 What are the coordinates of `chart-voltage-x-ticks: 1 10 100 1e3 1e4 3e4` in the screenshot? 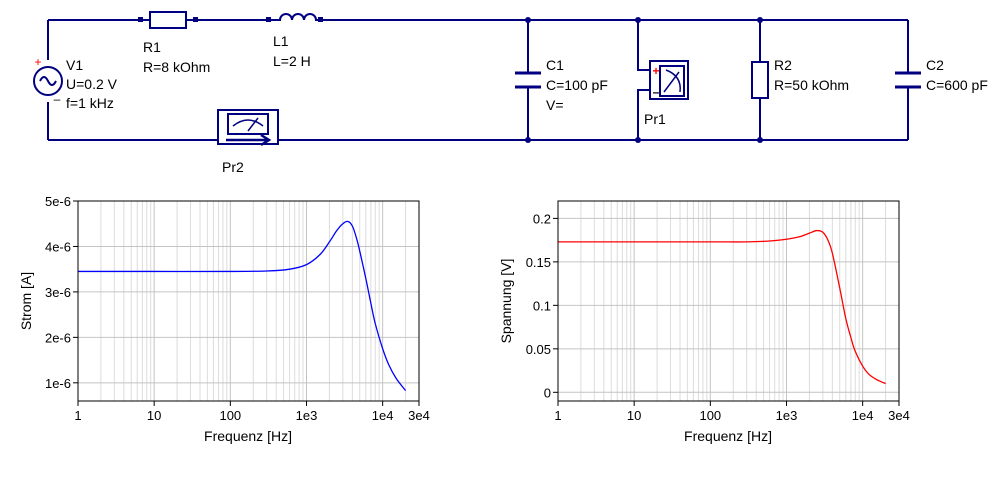 It's located at (732, 412).